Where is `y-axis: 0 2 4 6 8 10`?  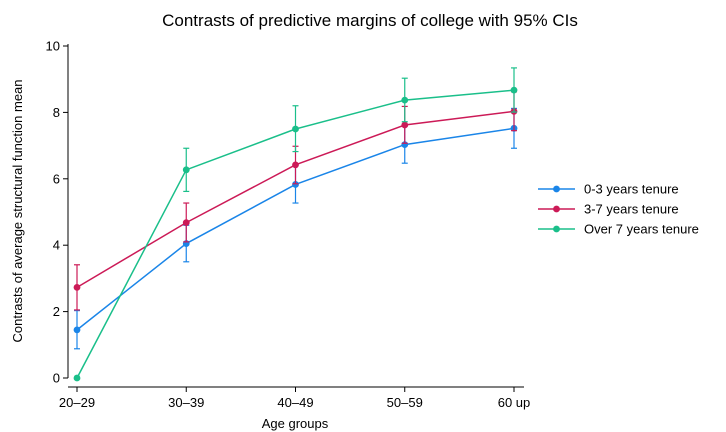
y-axis: 0 2 4 6 8 10 is located at coordinates (57, 212).